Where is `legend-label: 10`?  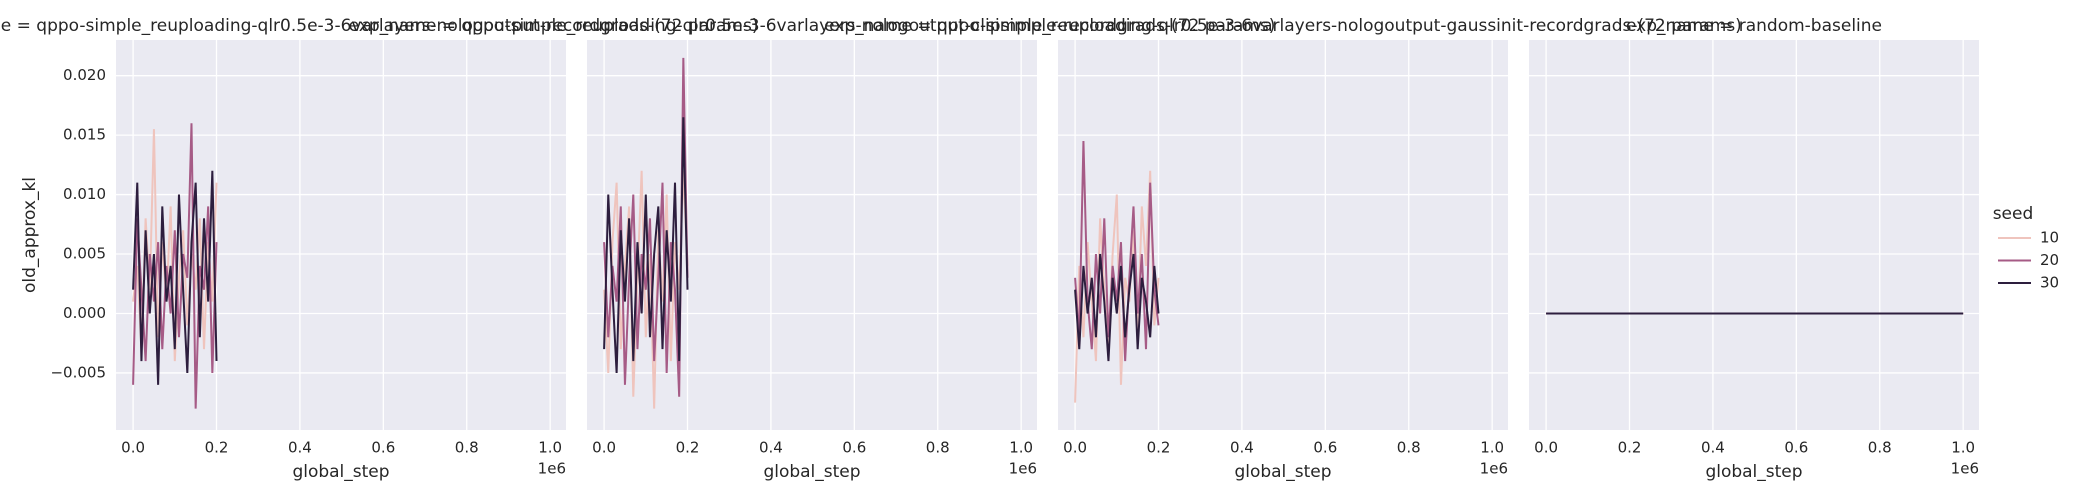 legend-label: 10 is located at coordinates (2049, 238).